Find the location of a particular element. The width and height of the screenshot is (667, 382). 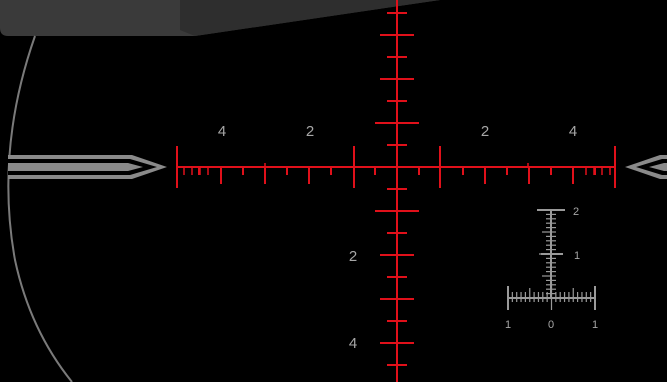

rangefinder-label-left: 1 is located at coordinates (508, 325).